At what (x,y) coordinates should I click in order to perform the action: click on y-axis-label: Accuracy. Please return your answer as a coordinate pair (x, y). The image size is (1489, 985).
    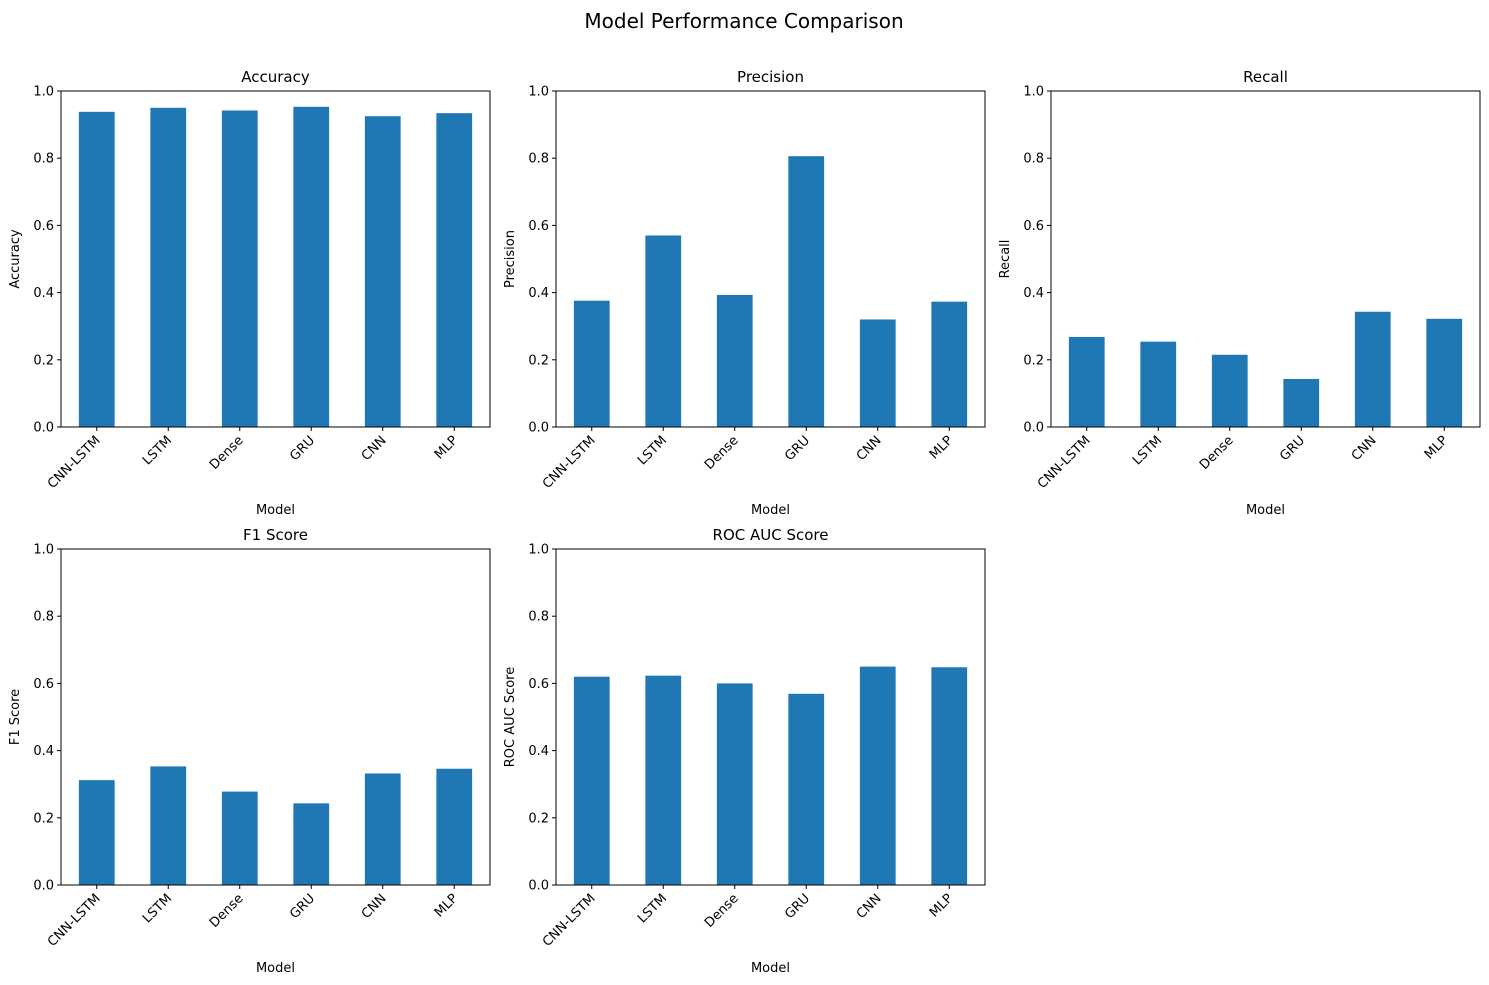
    Looking at the image, I should click on (15, 259).